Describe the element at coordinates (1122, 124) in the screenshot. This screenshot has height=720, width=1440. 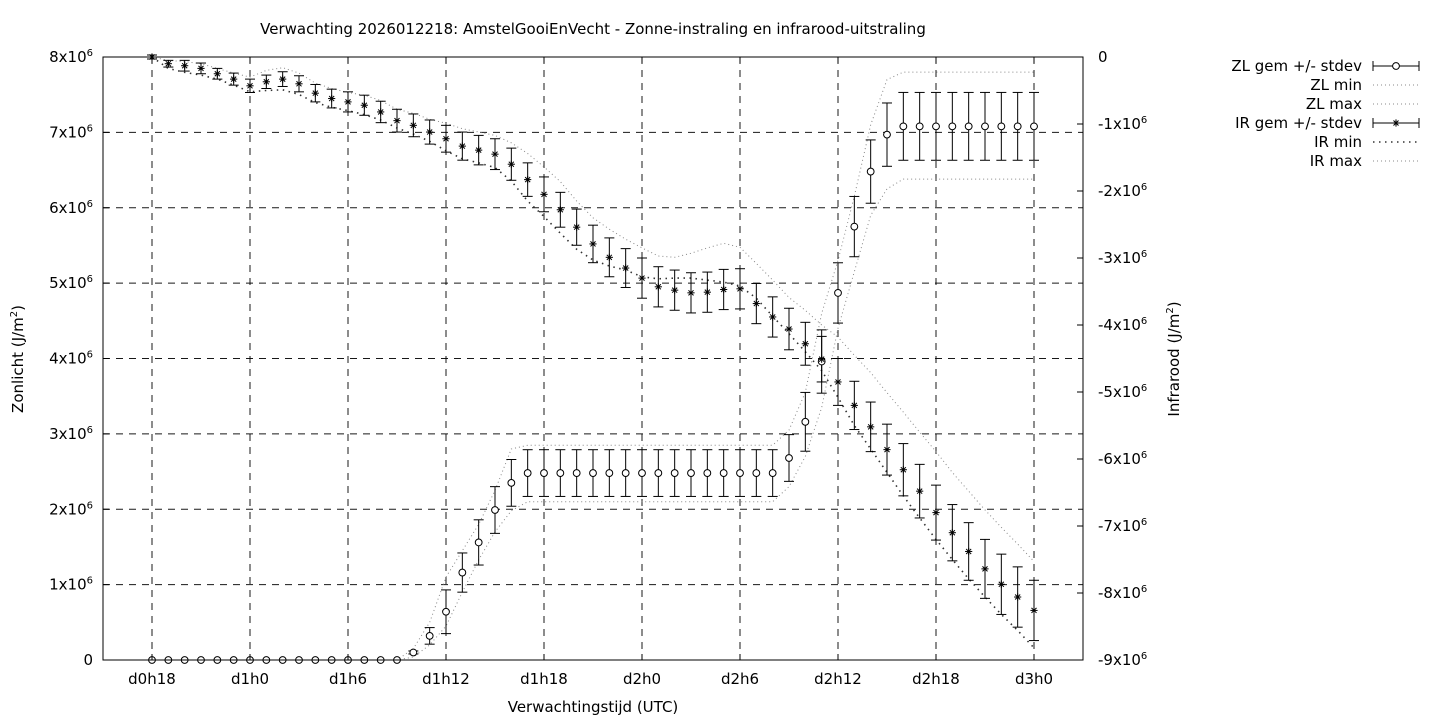
I see `y-right-tick-label: -1x10⁶` at that location.